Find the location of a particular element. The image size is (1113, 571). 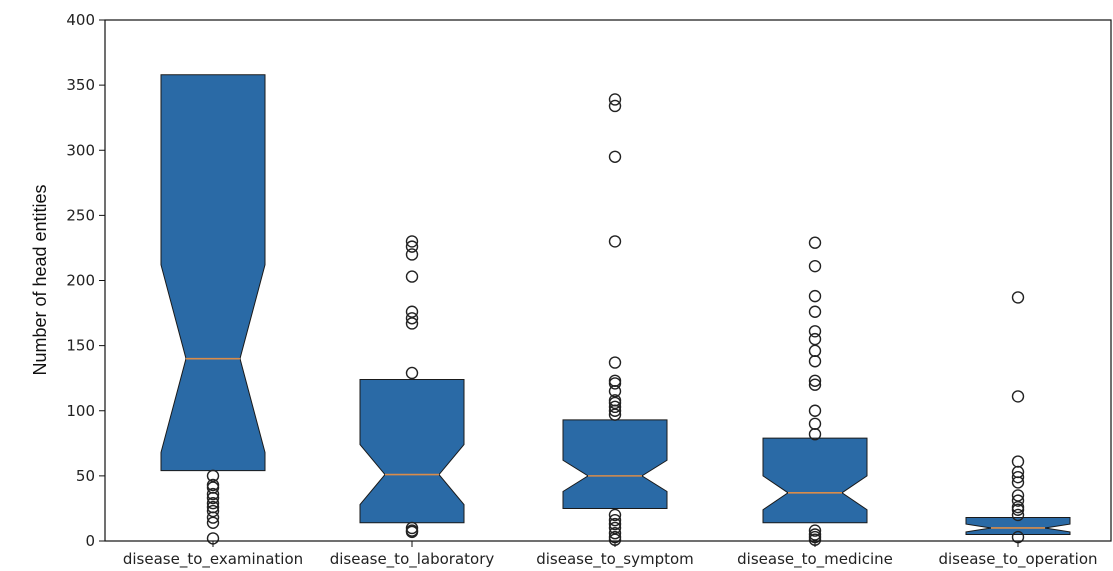

y-axis-label: Number of head entities is located at coordinates (40, 279).